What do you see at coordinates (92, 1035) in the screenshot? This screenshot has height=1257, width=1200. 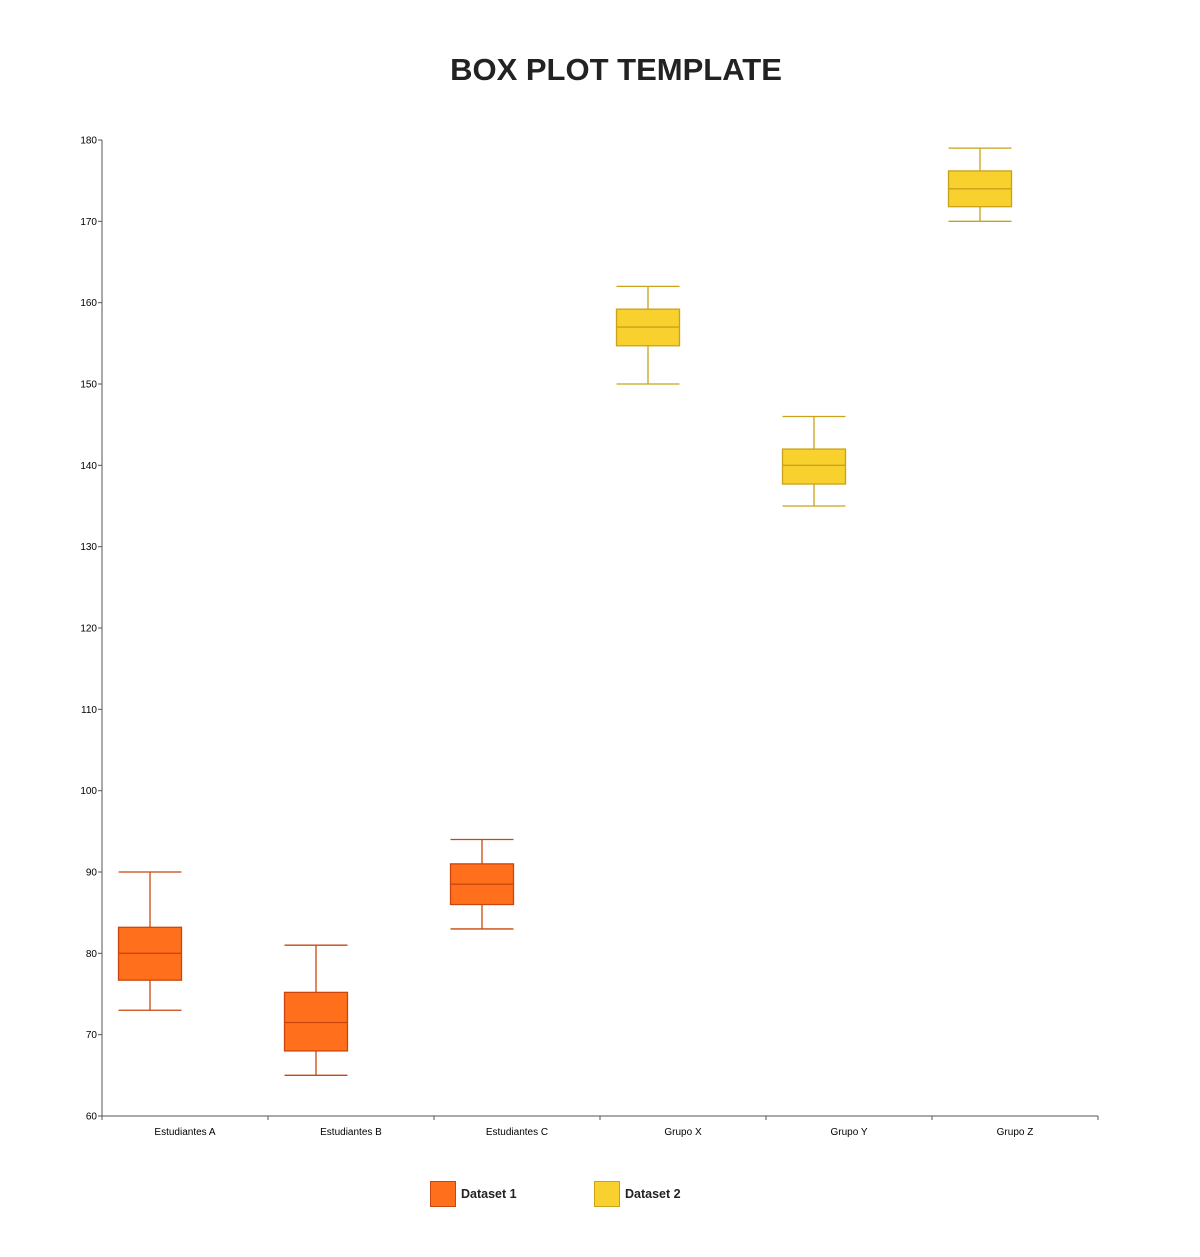 I see `y-tick-label: 70` at bounding box center [92, 1035].